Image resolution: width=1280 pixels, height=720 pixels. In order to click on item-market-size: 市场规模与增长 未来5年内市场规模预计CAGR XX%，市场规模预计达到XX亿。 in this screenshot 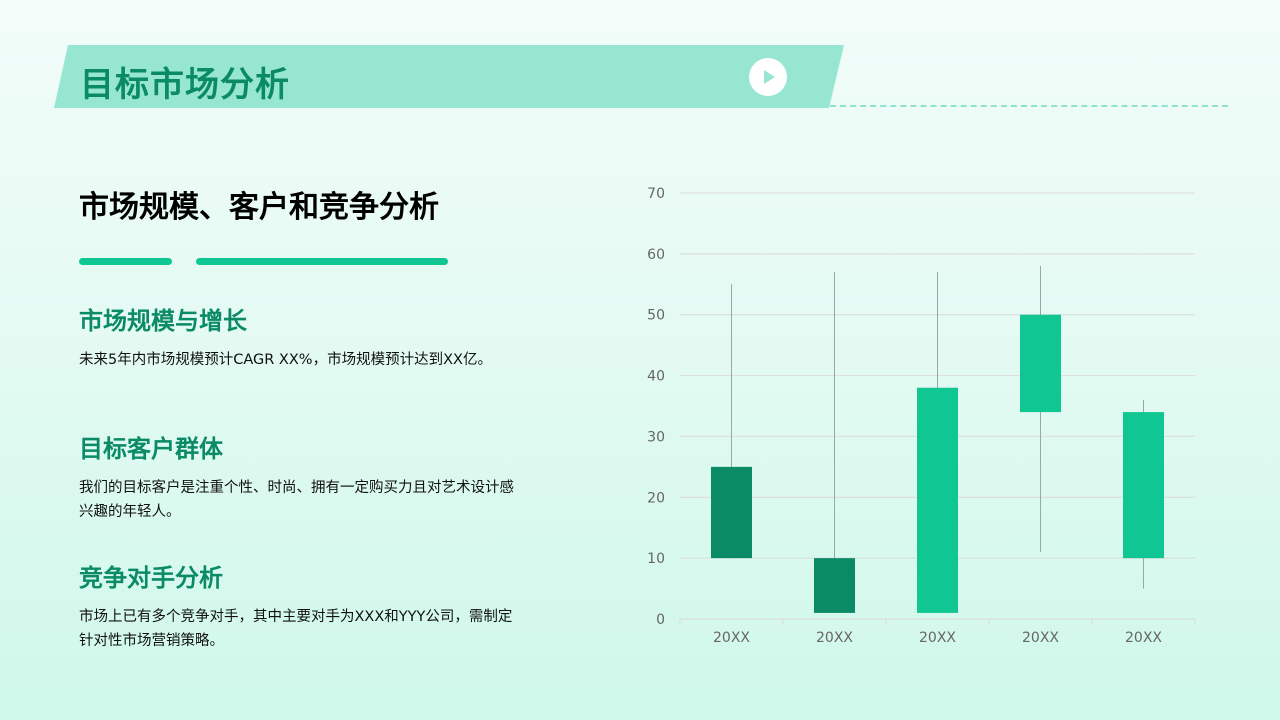, I will do `click(299, 336)`.